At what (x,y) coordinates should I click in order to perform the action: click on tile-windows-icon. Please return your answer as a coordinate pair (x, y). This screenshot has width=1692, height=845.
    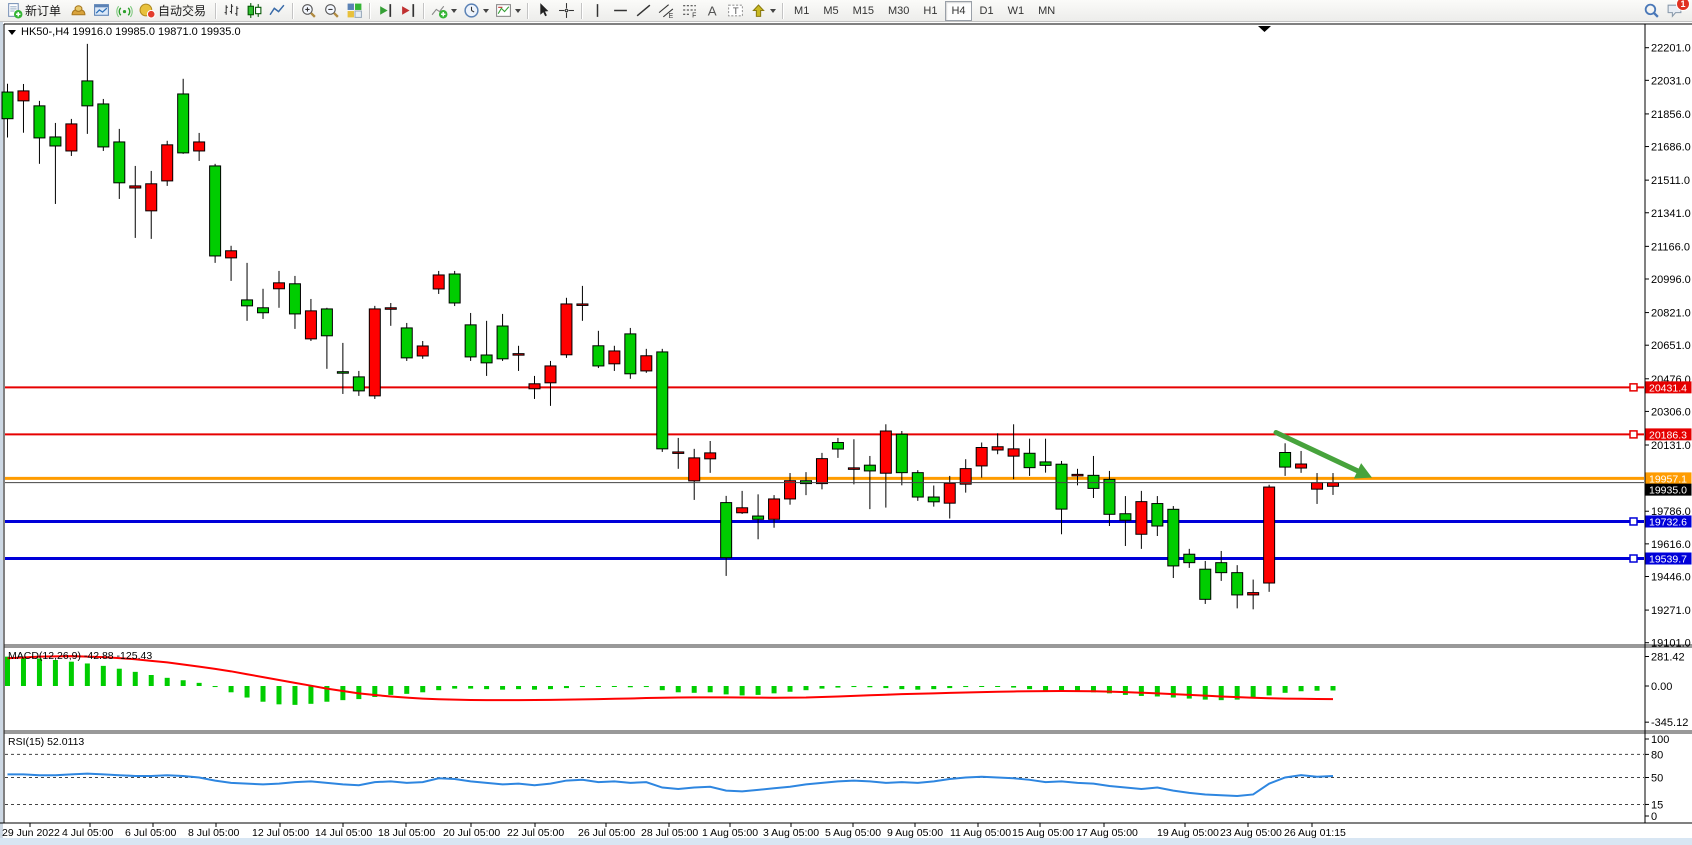
    Looking at the image, I should click on (354, 10).